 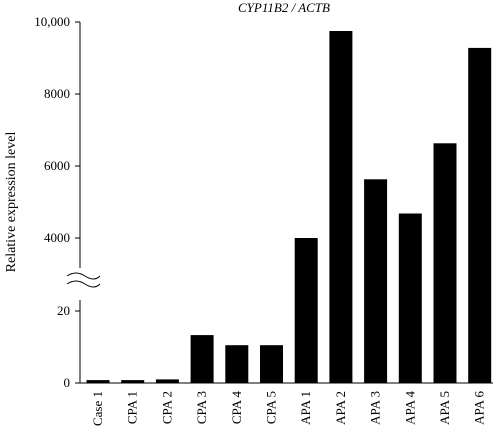 I want to click on x-tick-label: APA 1, so click(x=305, y=408).